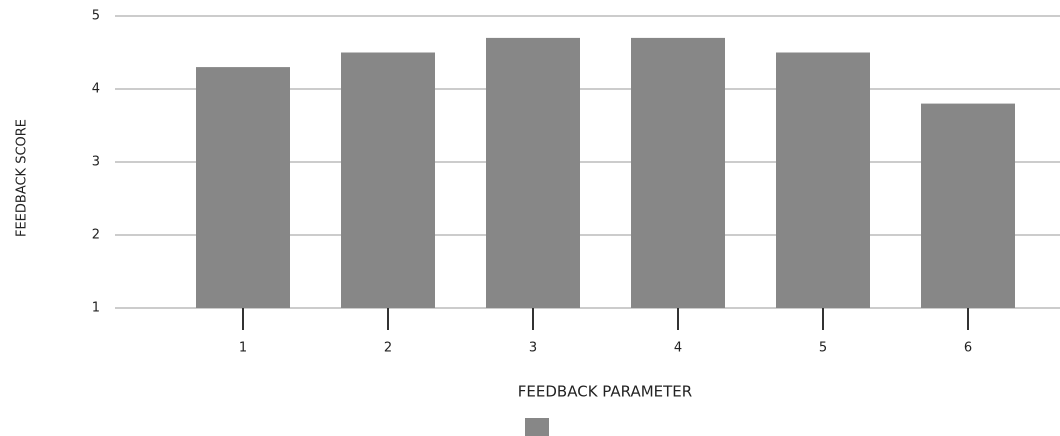 This screenshot has width=1060, height=436. What do you see at coordinates (537, 427) in the screenshot?
I see `legend-swatch` at bounding box center [537, 427].